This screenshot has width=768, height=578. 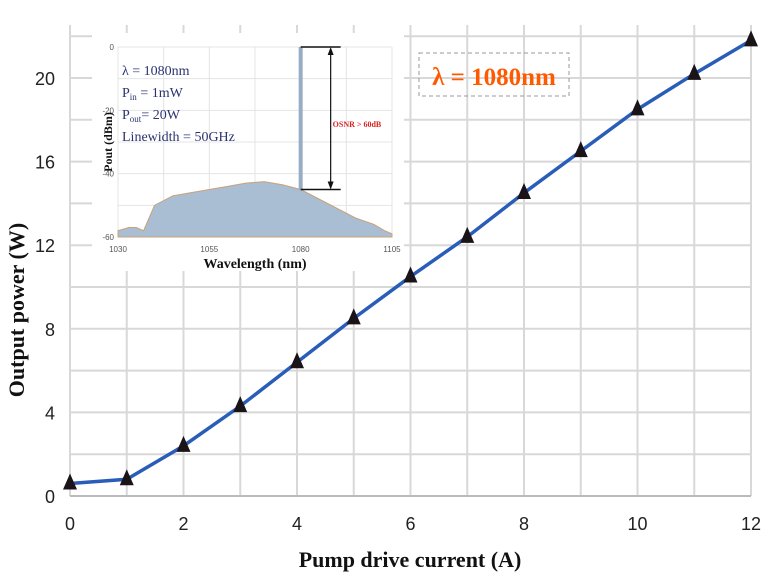 What do you see at coordinates (330, 51) in the screenshot?
I see `arrow-up-icon` at bounding box center [330, 51].